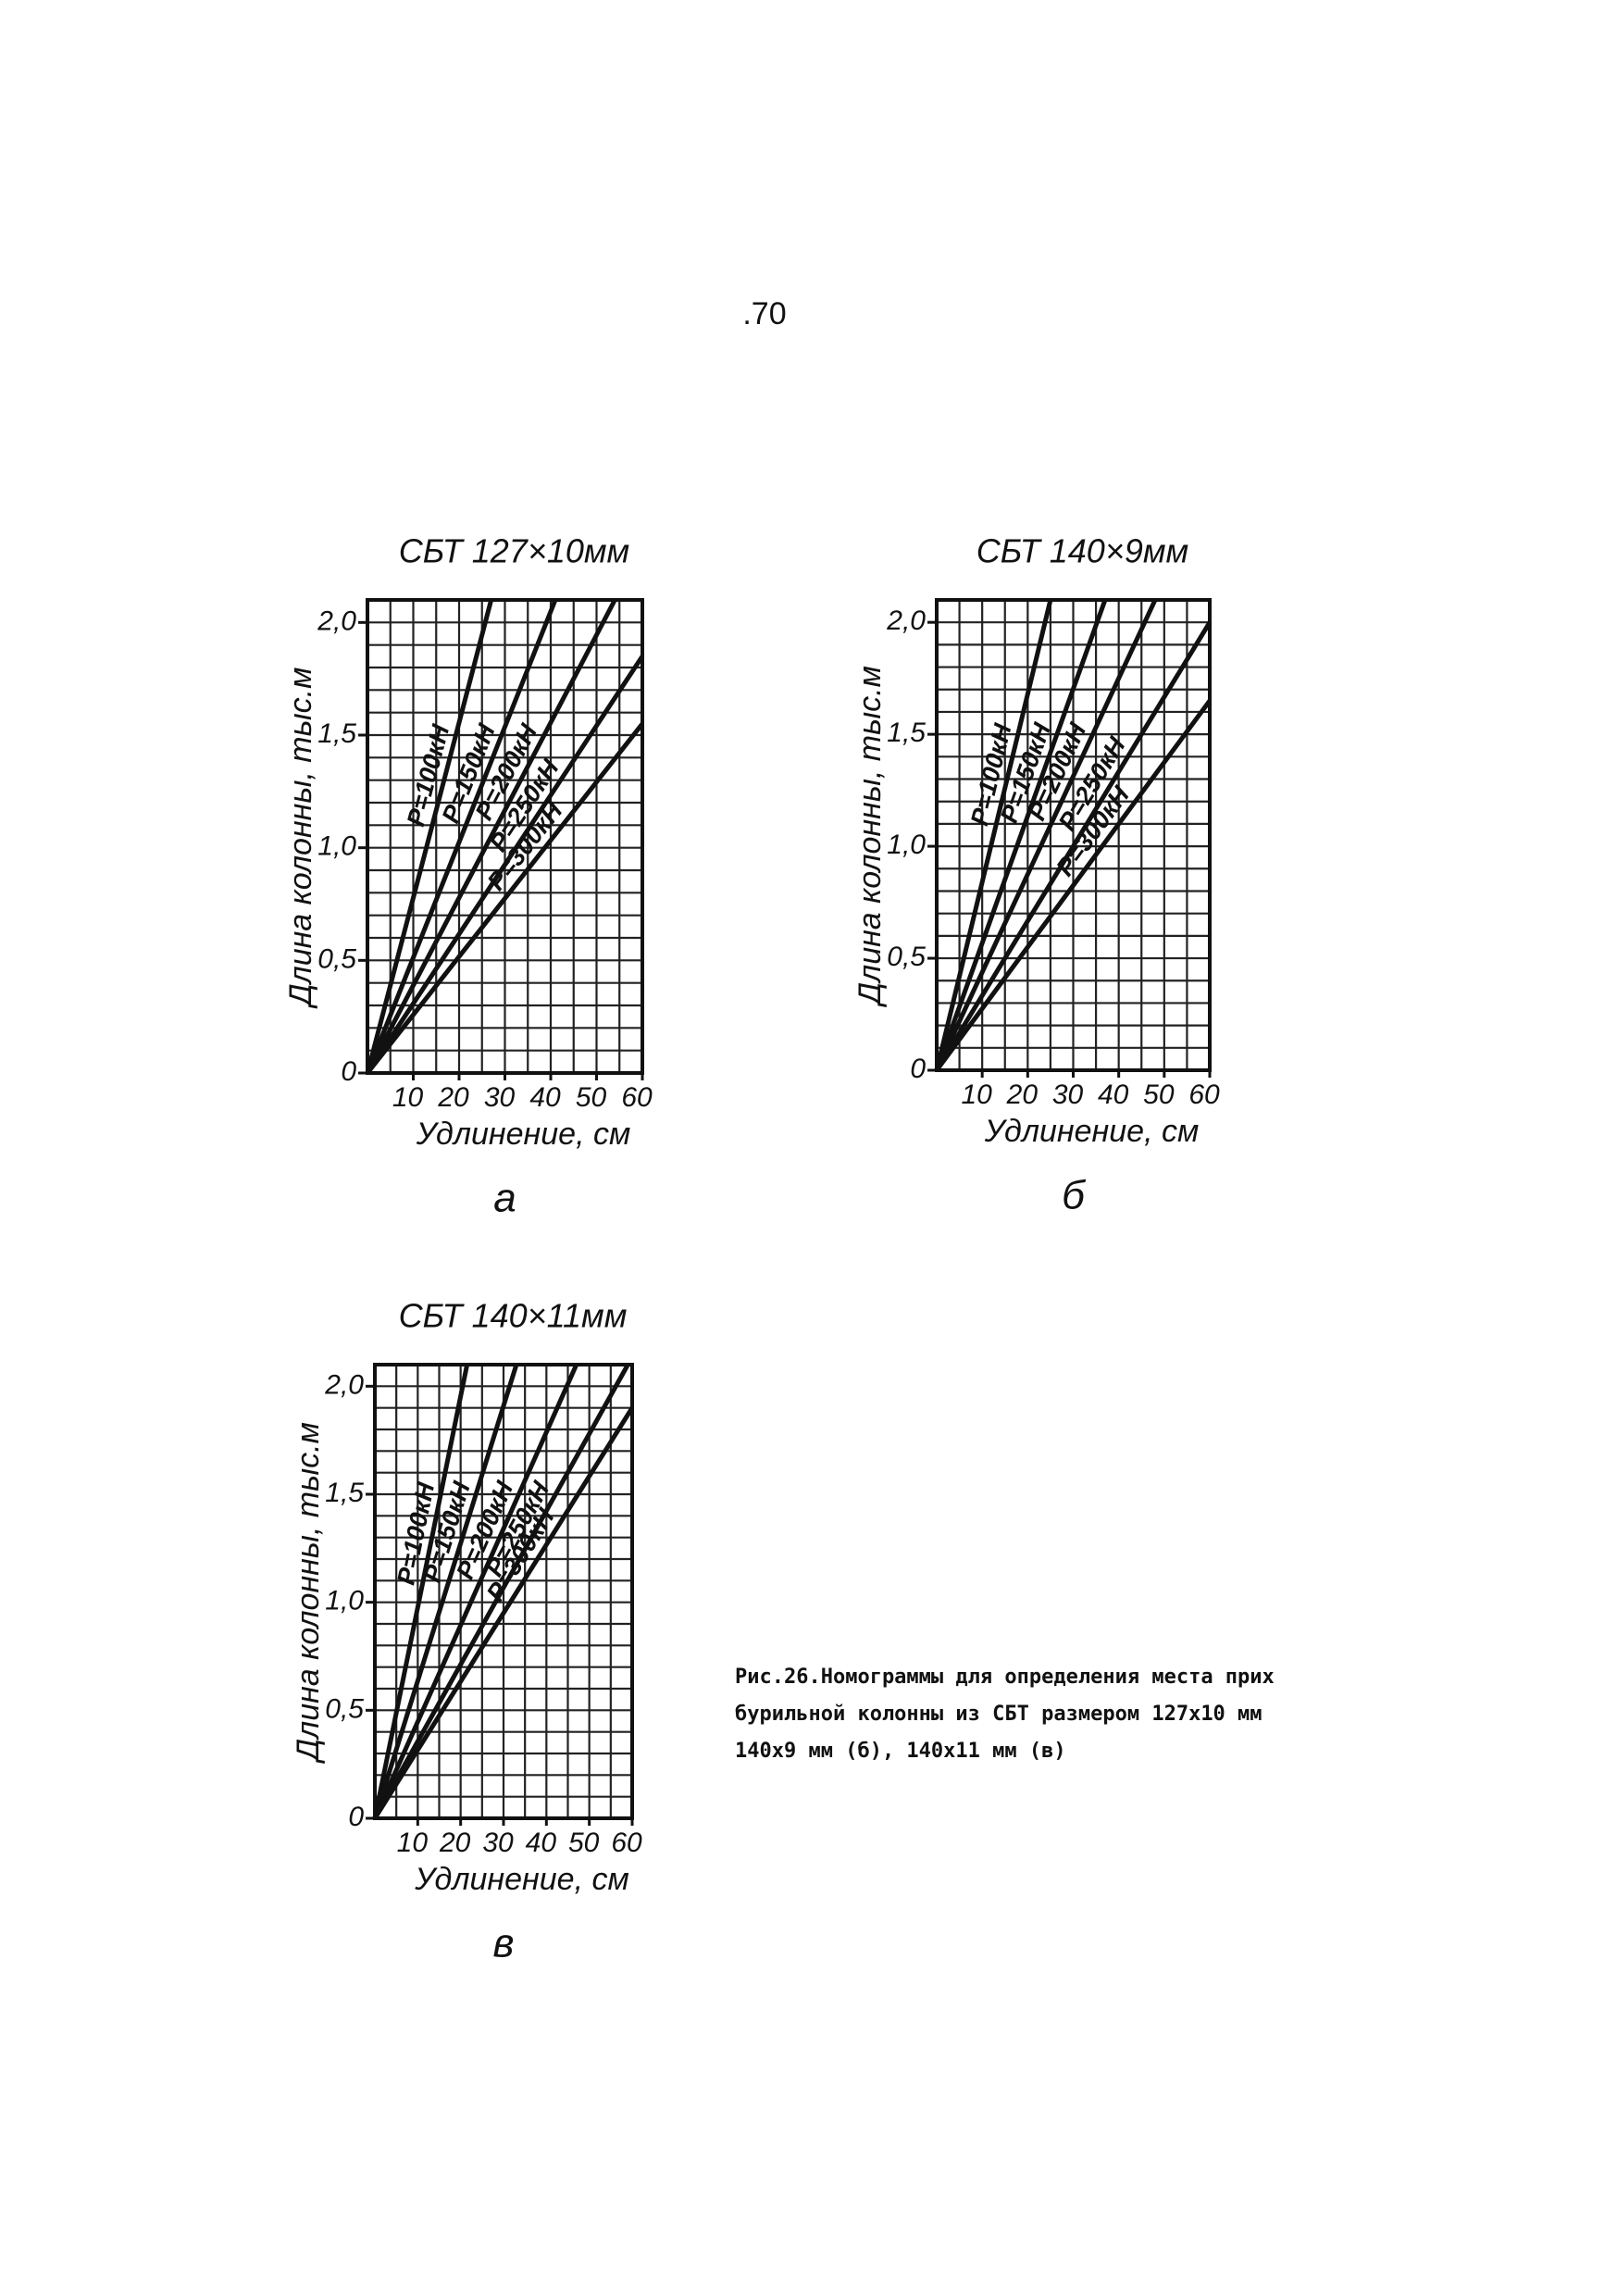 This screenshot has height=2296, width=1617. What do you see at coordinates (504, 1198) in the screenshot?
I see `panel-label: а` at bounding box center [504, 1198].